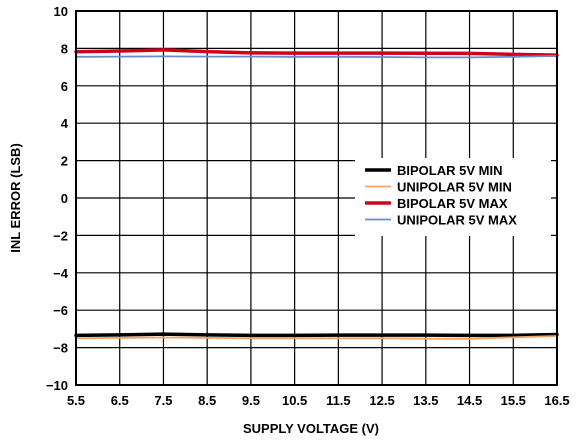 This screenshot has width=580, height=444. Describe the element at coordinates (60, 310) in the screenshot. I see `y-tick-label: −6` at that location.